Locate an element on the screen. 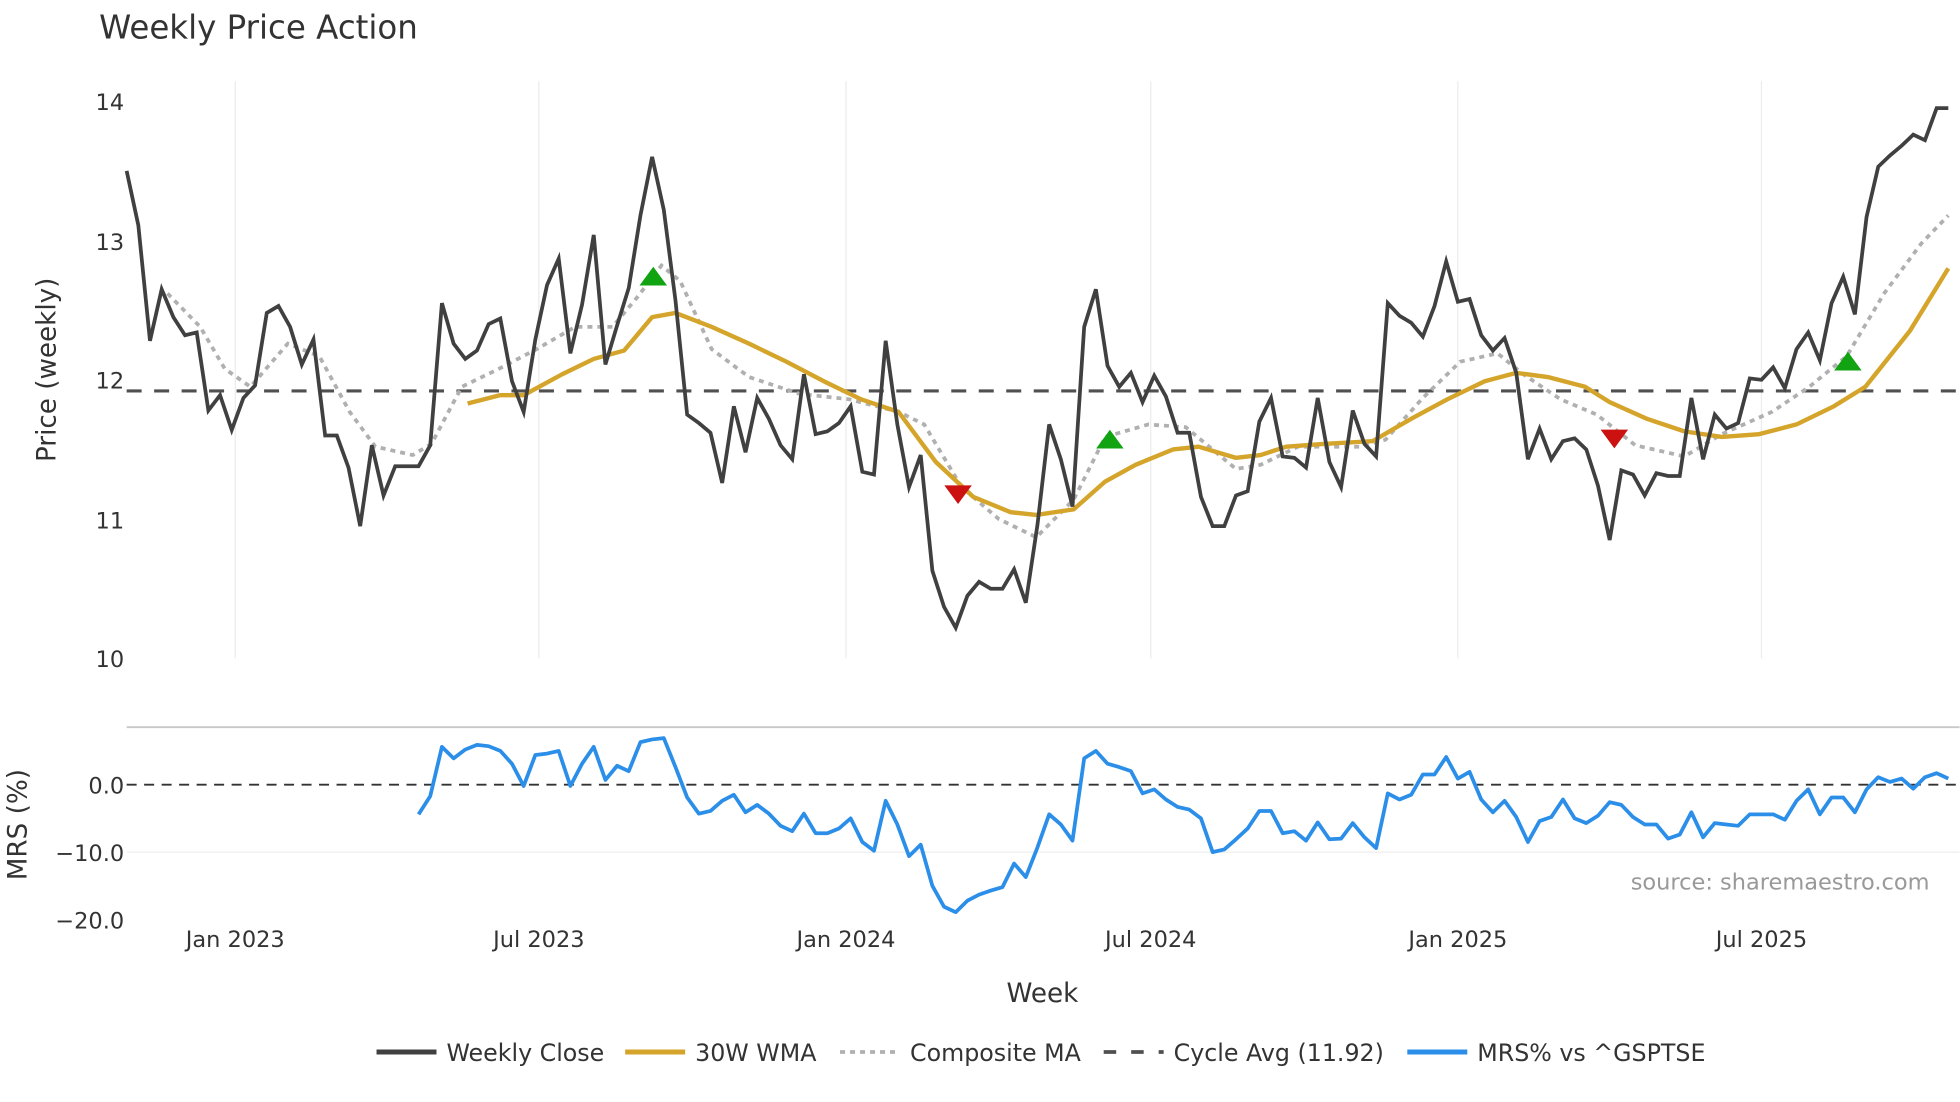  x-axis-title: Week is located at coordinates (1043, 994).